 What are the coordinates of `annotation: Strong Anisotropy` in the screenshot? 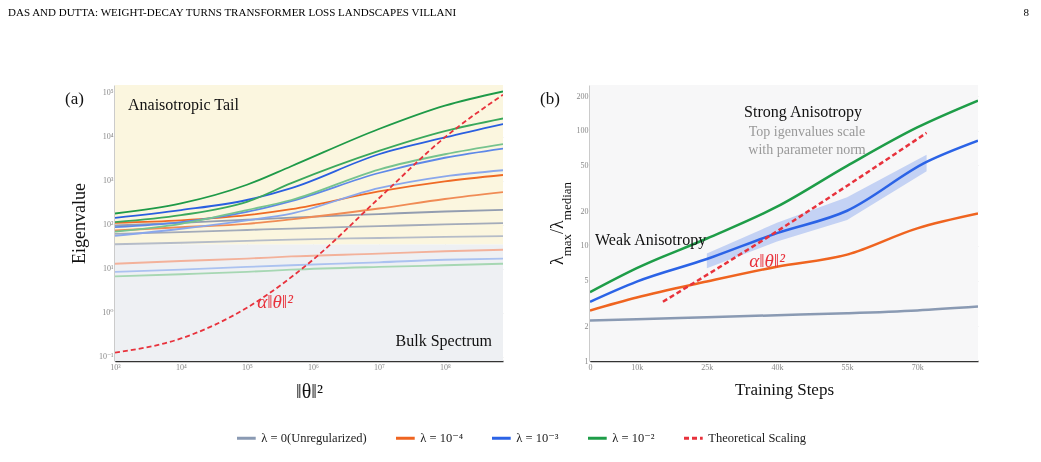 It's located at (803, 112).